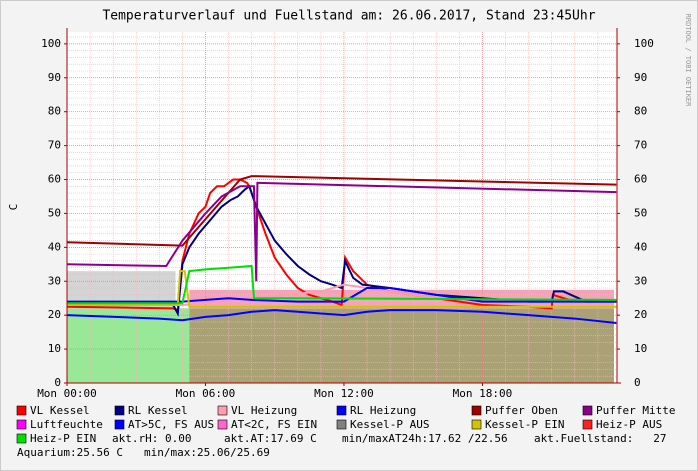  I want to click on legend-label: Puffer Oben, so click(521, 410).